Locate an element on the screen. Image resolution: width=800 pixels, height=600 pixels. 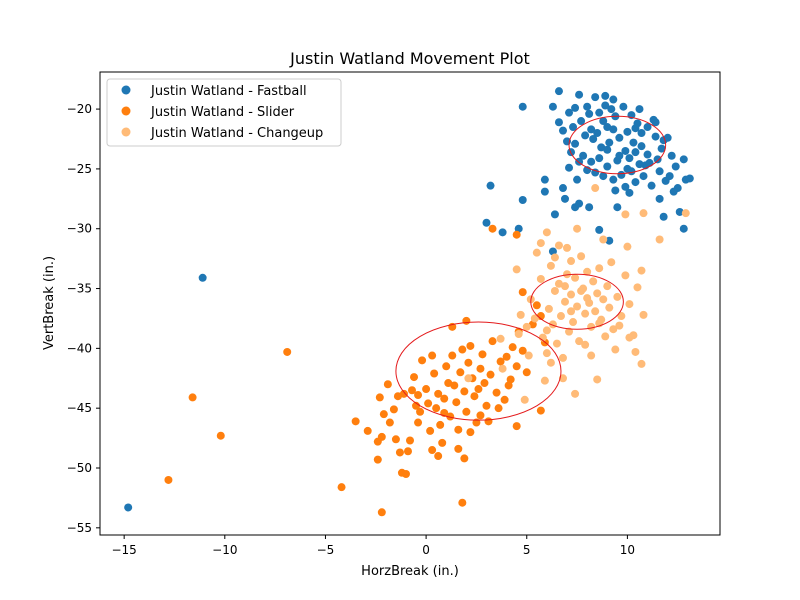
y-axis-label: VertBreak (in.) is located at coordinates (49, 303).